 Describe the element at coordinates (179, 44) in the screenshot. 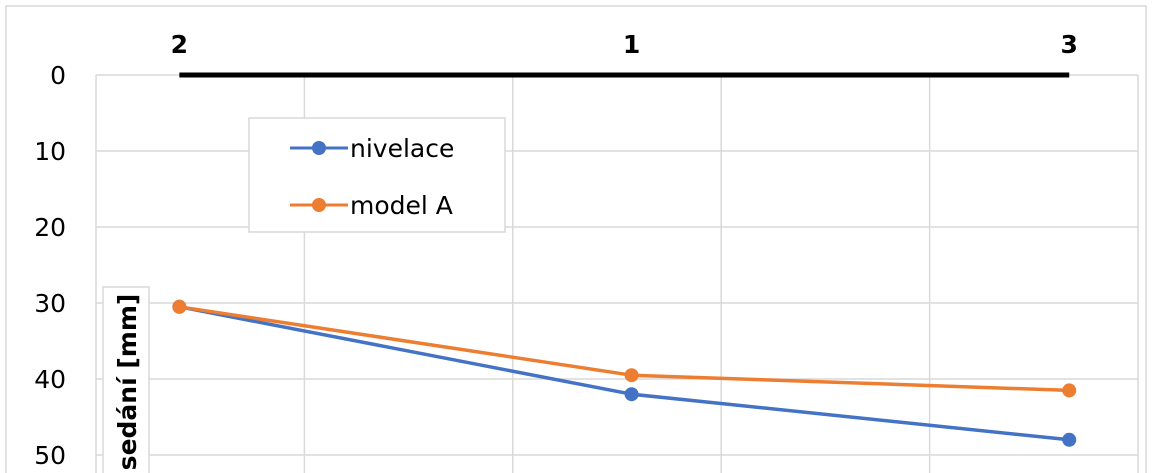

I see `x-tick-label-2: 2` at that location.